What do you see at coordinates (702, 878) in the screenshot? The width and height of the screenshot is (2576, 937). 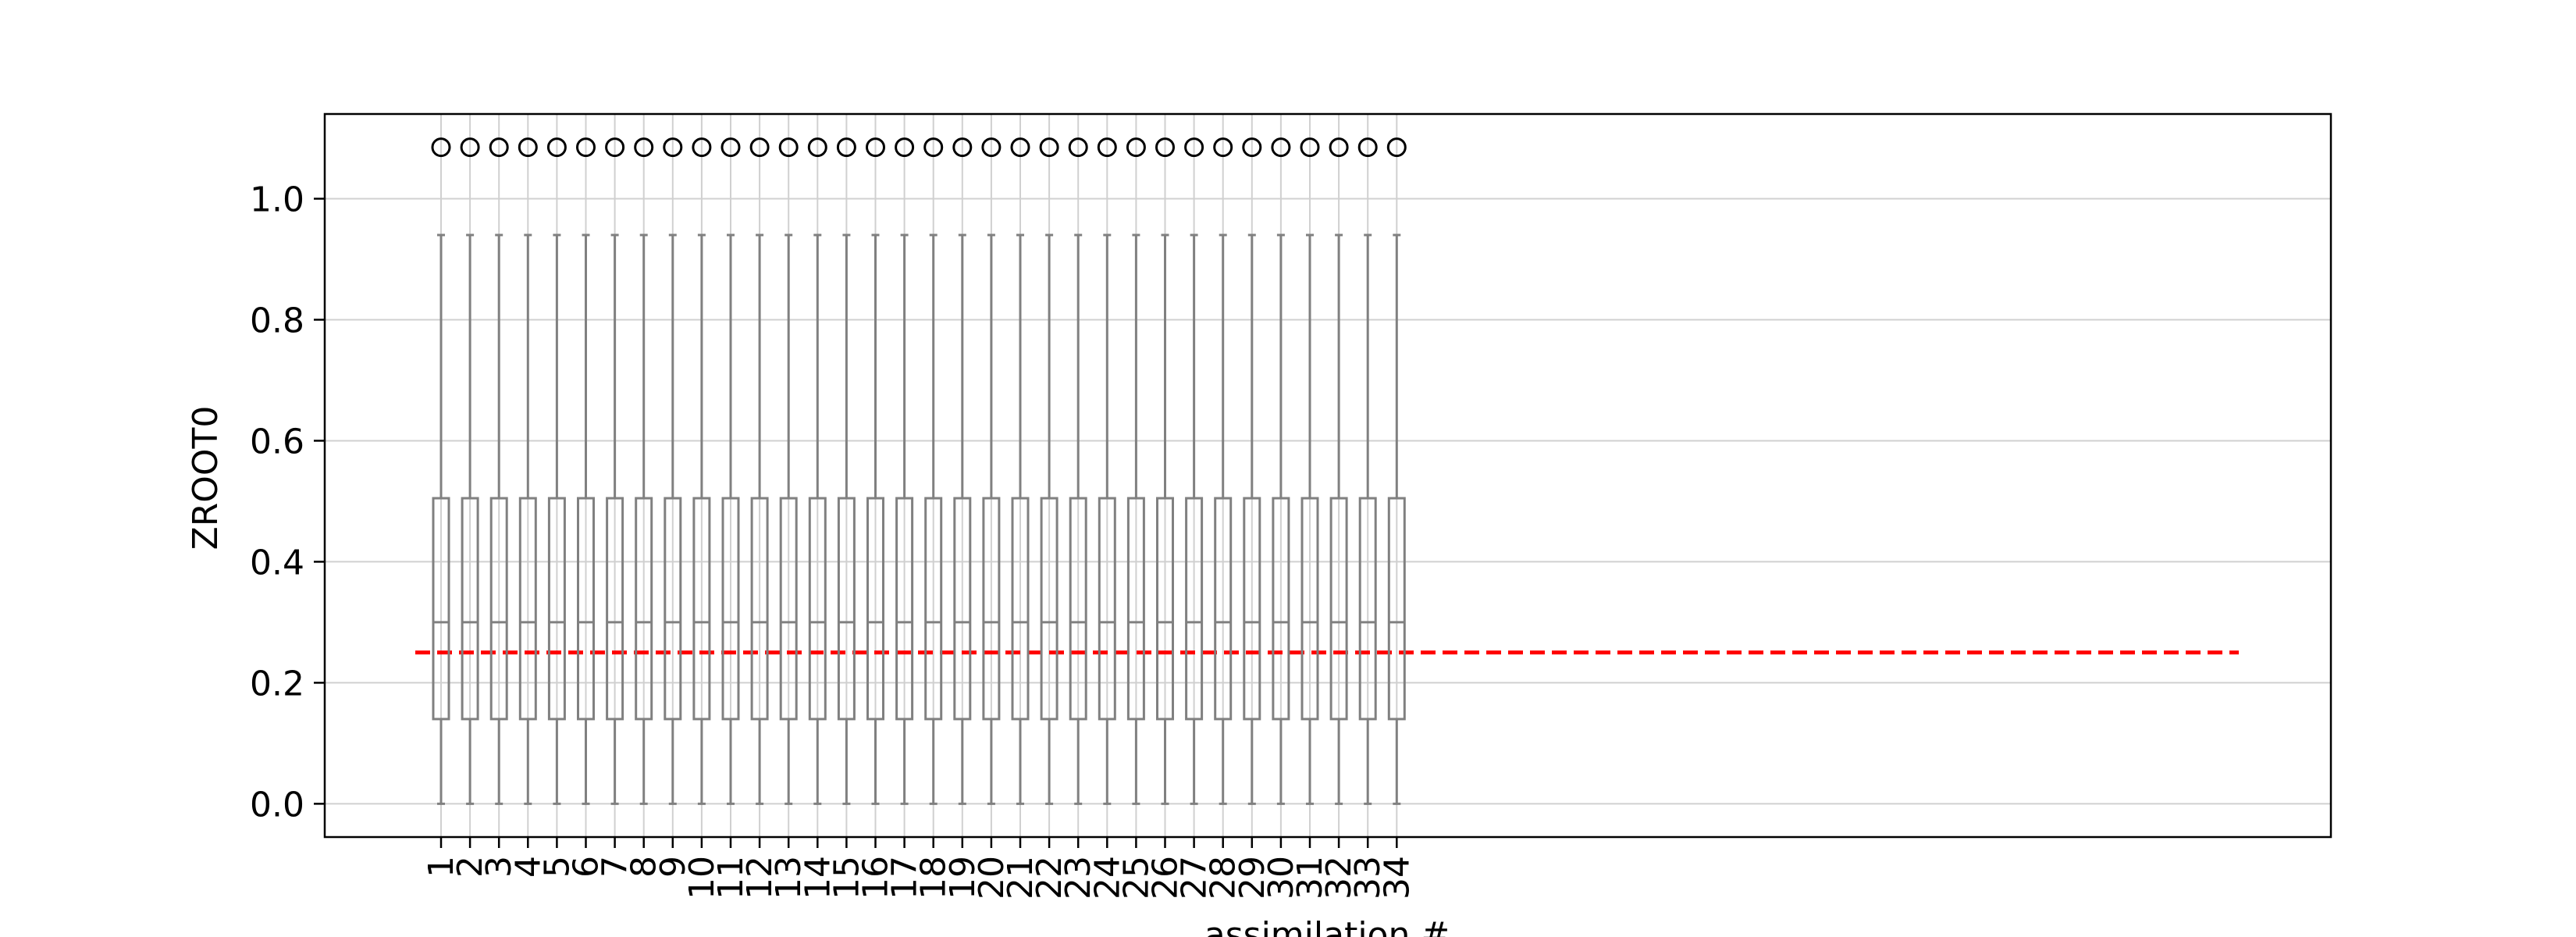 I see `x-tick-label: 10` at bounding box center [702, 878].